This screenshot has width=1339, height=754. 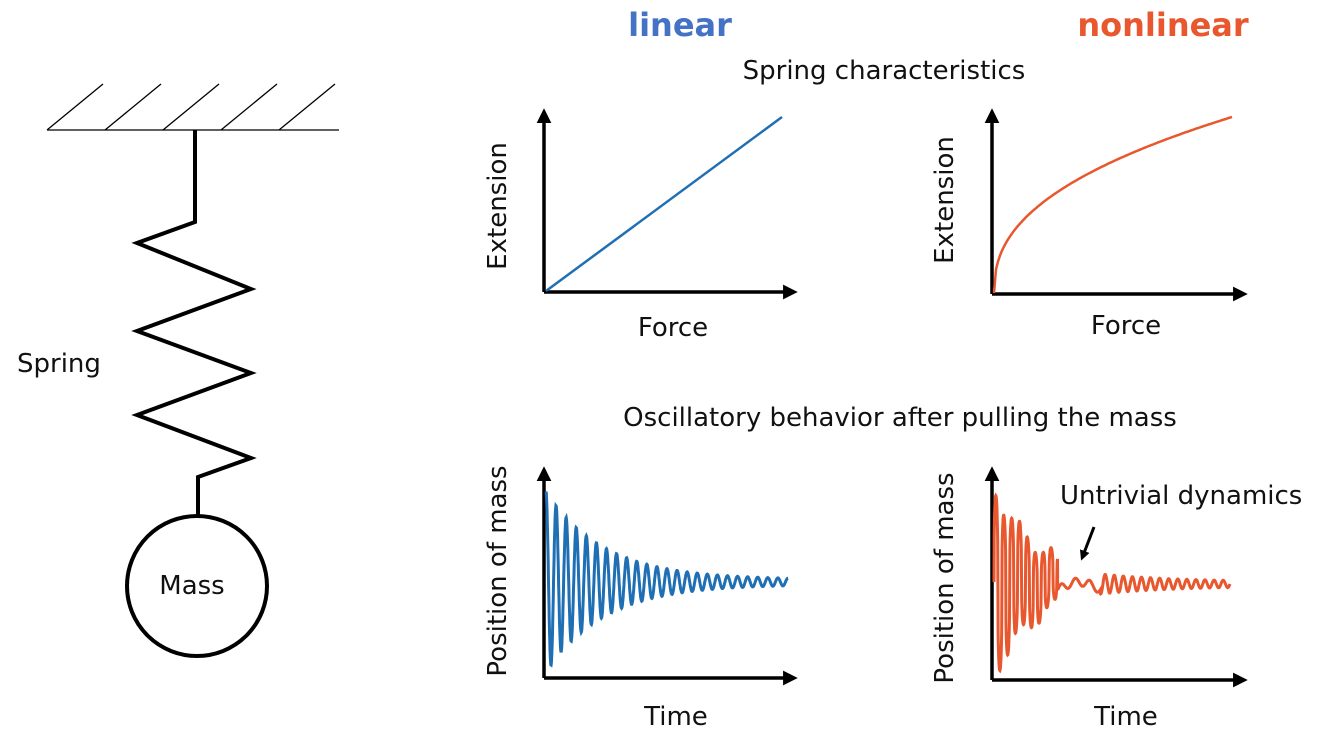 I want to click on nonlinear-characteristic-chart: Force Extension, so click(x=1089, y=224).